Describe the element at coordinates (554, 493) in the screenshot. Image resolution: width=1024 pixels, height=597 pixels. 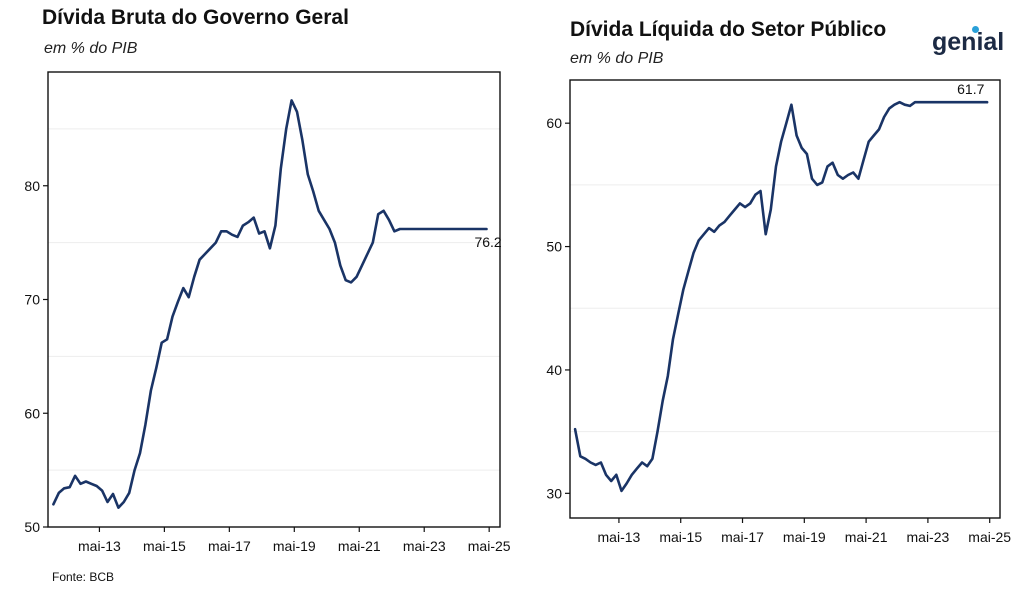
I see `chart-2-y-tick-label: 30` at that location.